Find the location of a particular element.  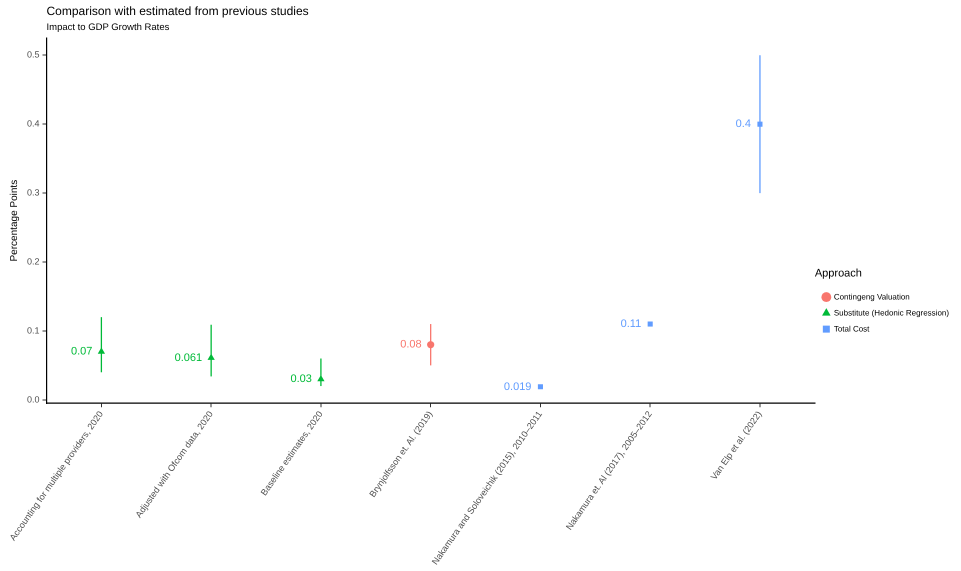

y-axis-title: Percentage Points is located at coordinates (14, 221).